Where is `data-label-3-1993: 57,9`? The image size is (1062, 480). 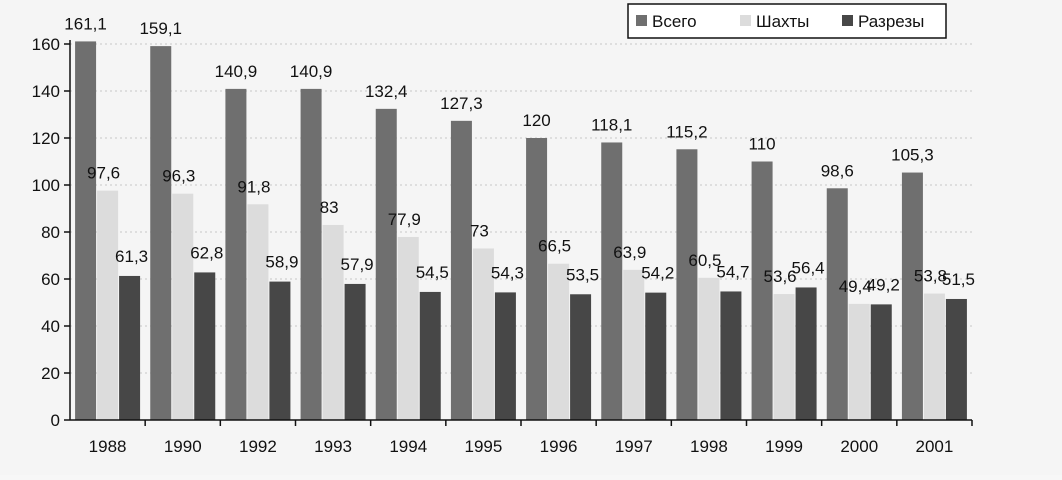
data-label-3-1993: 57,9 is located at coordinates (357, 264).